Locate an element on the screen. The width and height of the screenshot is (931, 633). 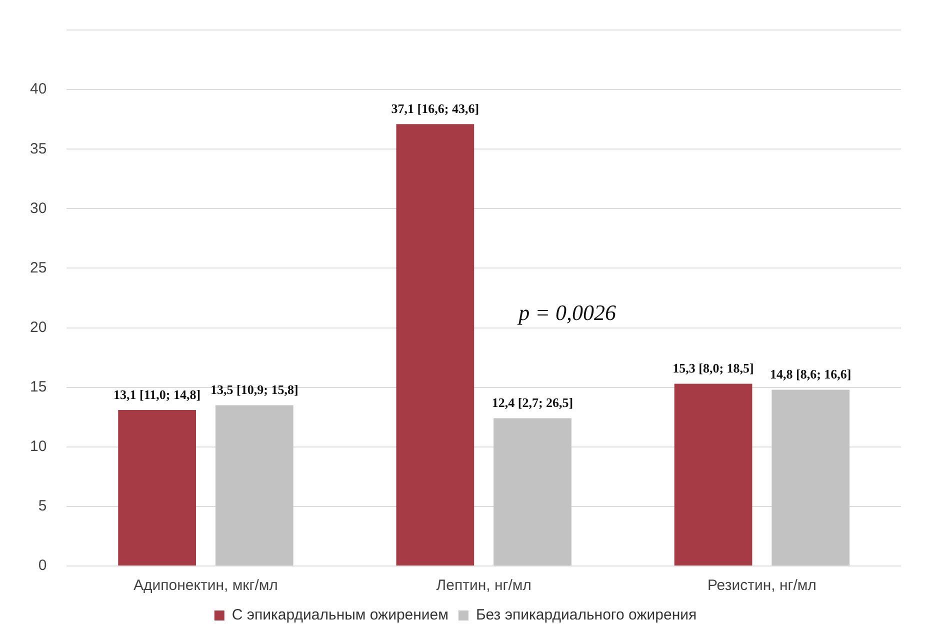
legend-label: С эпикардиальным ожирением is located at coordinates (340, 615).